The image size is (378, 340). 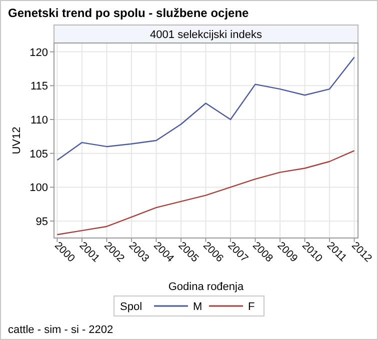 What do you see at coordinates (39, 120) in the screenshot?
I see `y-tick-label: 110` at bounding box center [39, 120].